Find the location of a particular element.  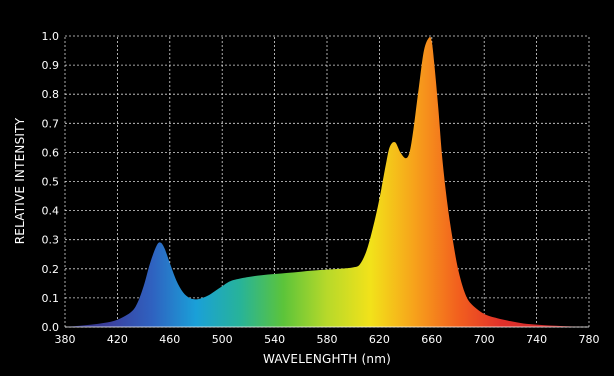

x-tick-label: 500 is located at coordinates (222, 339).